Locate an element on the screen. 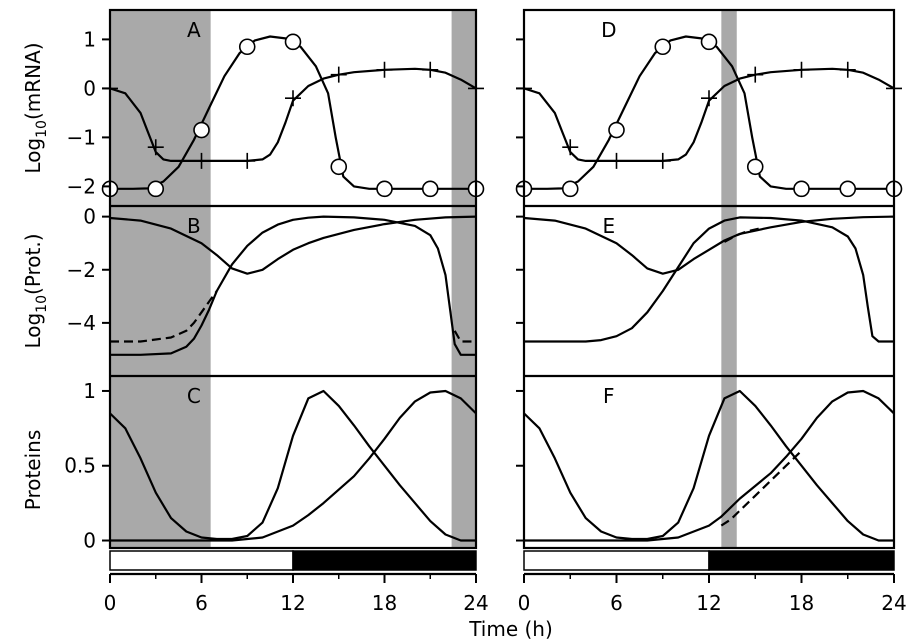 The width and height of the screenshot is (912, 644). panel-b: B is located at coordinates (293, 285).